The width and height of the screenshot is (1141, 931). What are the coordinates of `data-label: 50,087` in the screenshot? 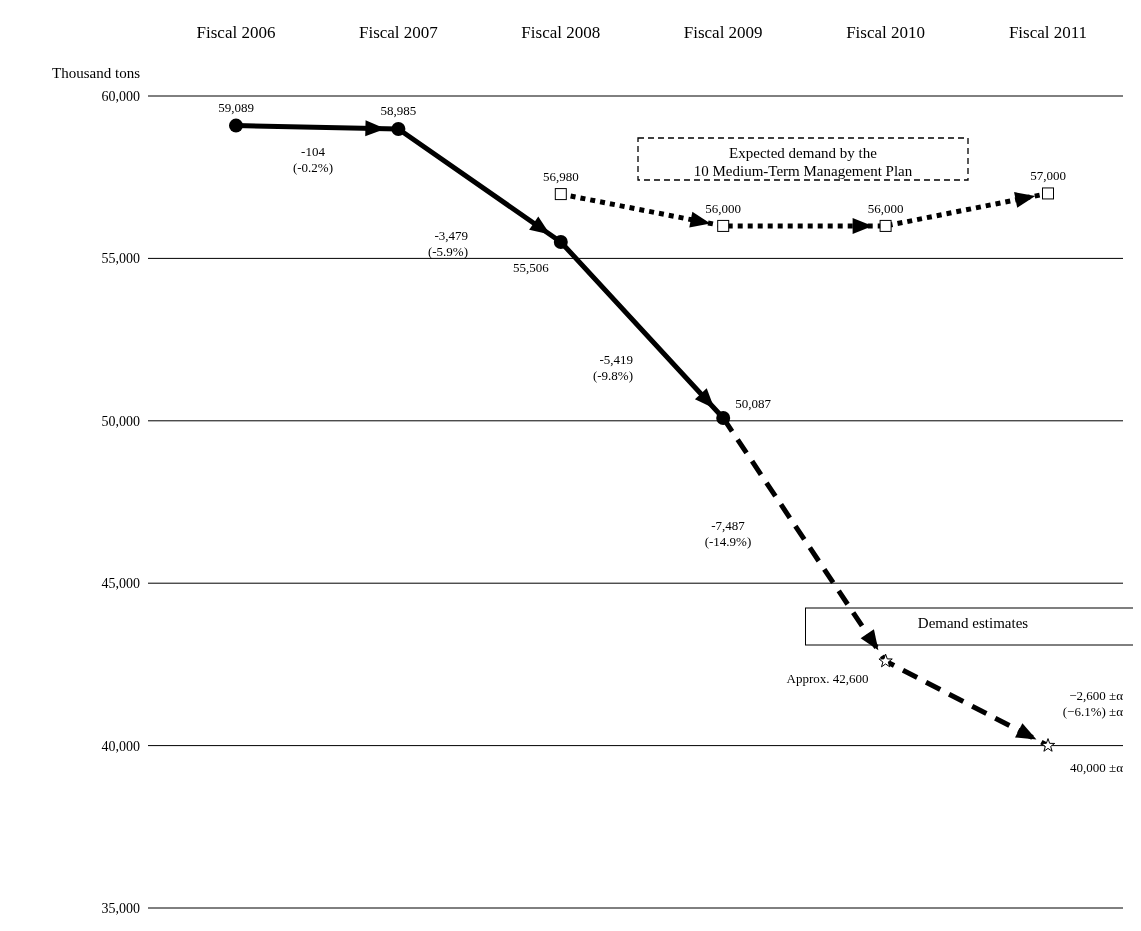 It's located at (753, 403).